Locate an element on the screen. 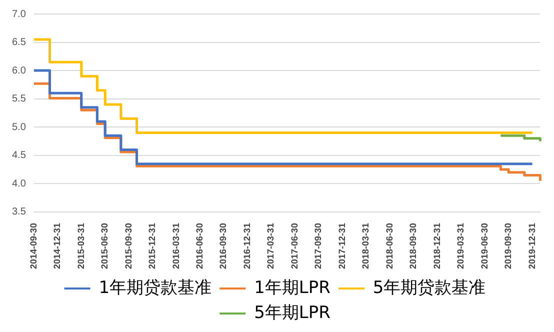  x-tick-label: 2015-06-30 is located at coordinates (105, 246).